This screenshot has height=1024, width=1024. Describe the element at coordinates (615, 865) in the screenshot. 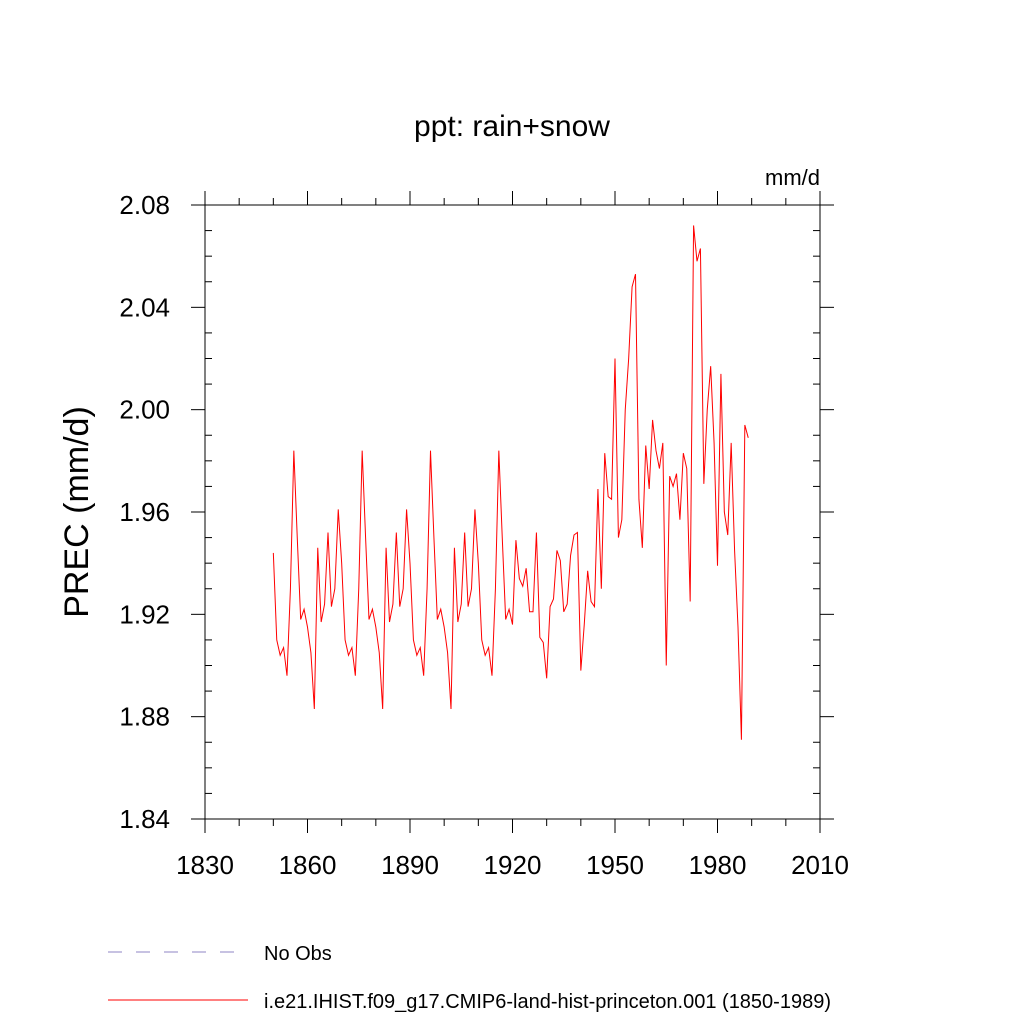

I see `x-tick-label: 1950` at that location.